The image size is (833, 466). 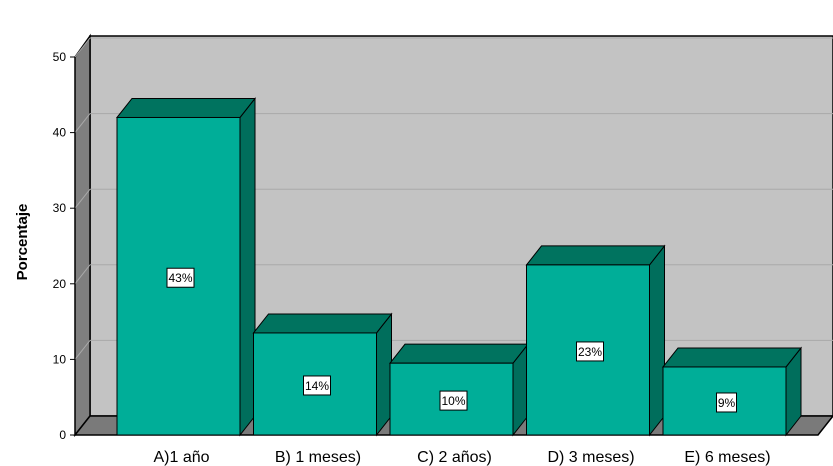 I want to click on data-label: 43%, so click(x=180, y=278).